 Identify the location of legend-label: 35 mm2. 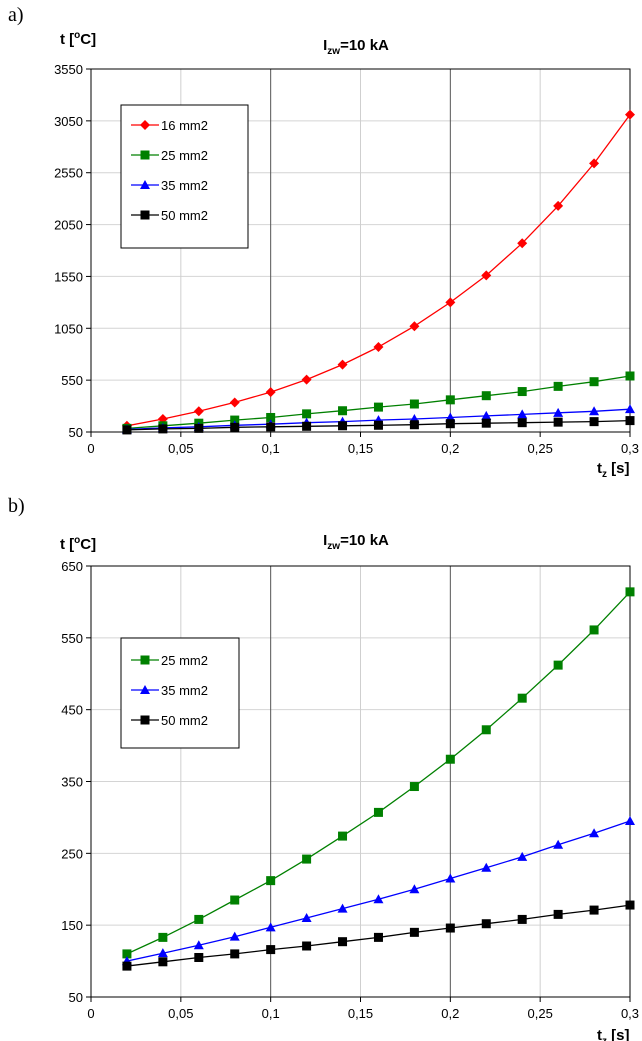
(184, 690).